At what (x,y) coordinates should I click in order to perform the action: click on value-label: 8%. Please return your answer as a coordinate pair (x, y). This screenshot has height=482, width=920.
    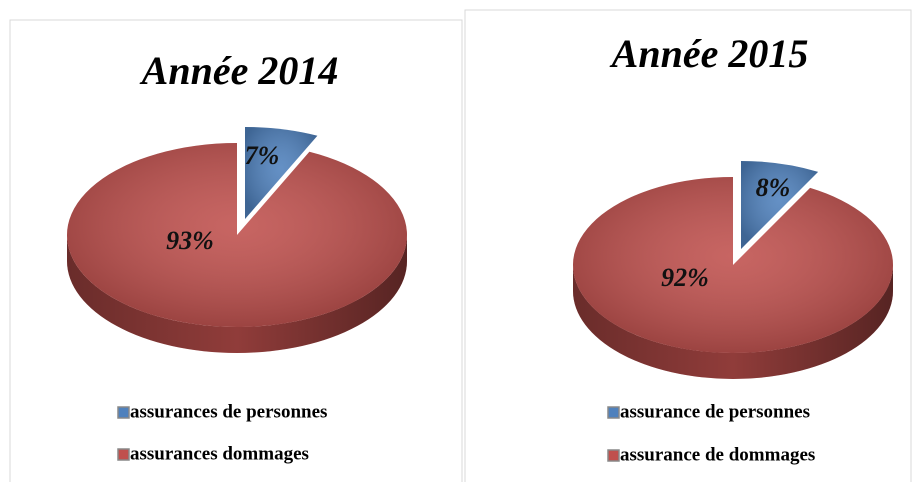
    Looking at the image, I should click on (773, 187).